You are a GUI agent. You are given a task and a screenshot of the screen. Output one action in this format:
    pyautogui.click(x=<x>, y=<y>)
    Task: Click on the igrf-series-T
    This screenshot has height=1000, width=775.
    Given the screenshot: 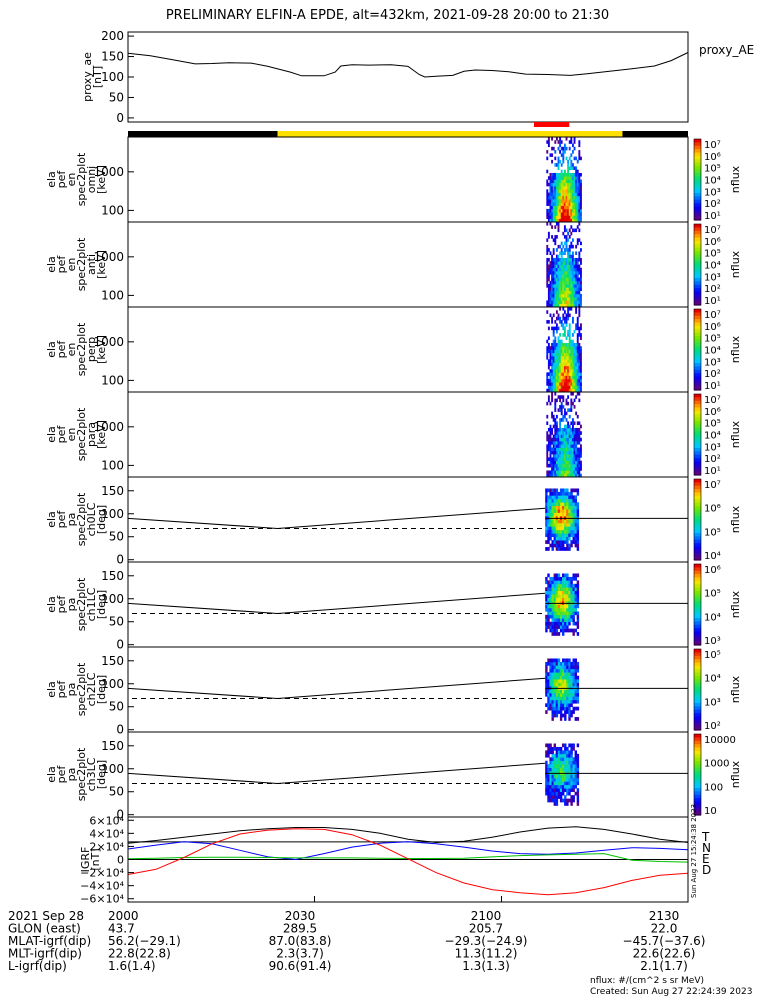 What is the action you would take?
    pyautogui.click(x=408, y=835)
    